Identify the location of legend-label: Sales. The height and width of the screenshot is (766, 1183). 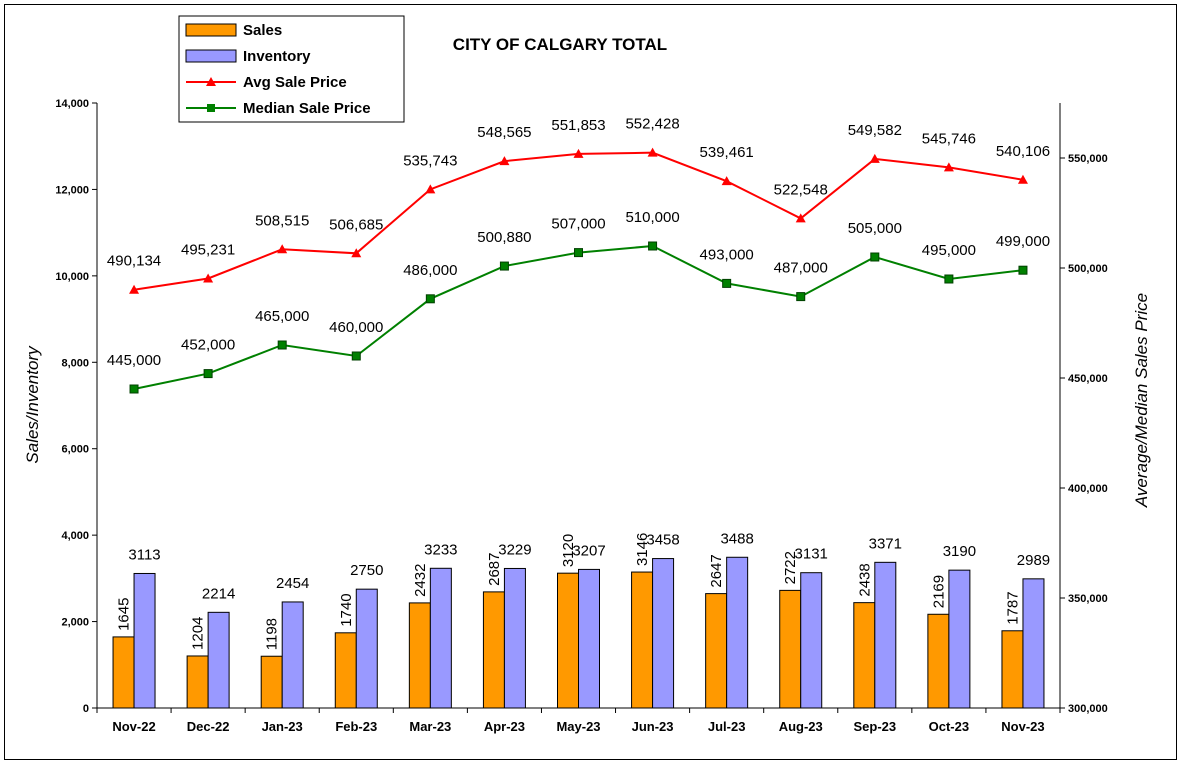
(262, 30).